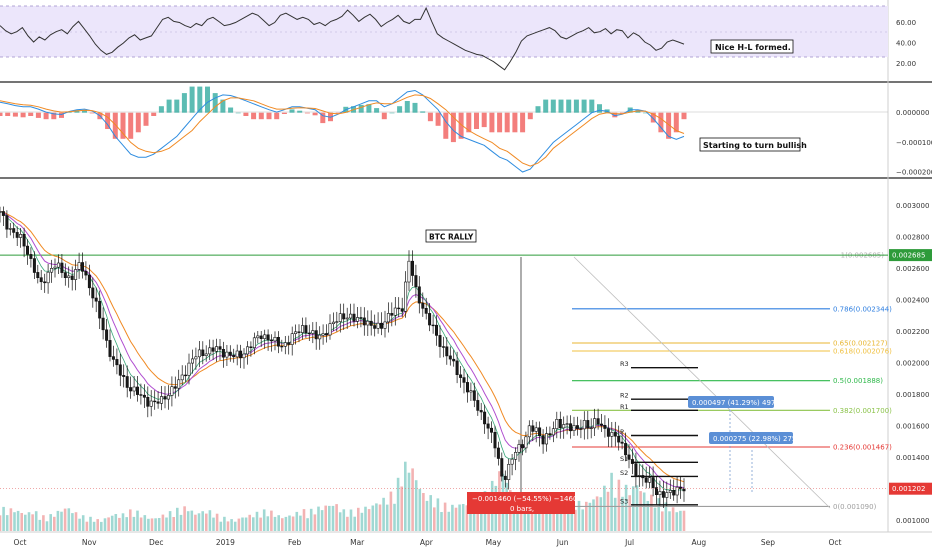 The height and width of the screenshot is (550, 932). What do you see at coordinates (629, 542) in the screenshot?
I see `x-tick-9: Jul` at bounding box center [629, 542].